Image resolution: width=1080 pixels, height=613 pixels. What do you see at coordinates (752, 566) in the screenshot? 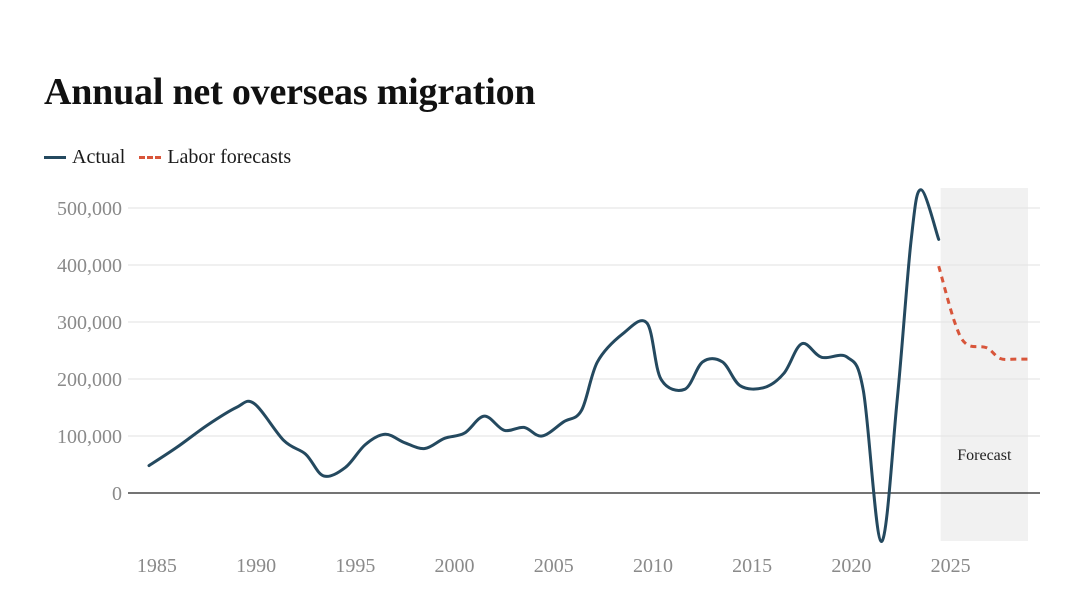
I see `x-tick-label-2015: 2015` at bounding box center [752, 566].